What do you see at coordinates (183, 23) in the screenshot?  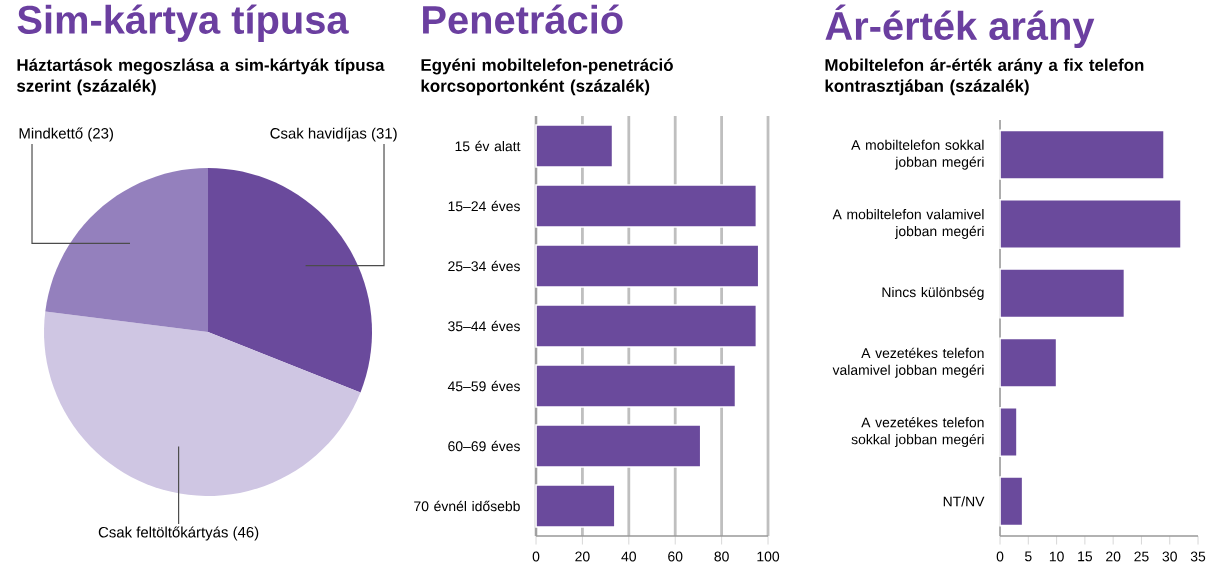 I see `chart-title: Sim-kártya típusa` at bounding box center [183, 23].